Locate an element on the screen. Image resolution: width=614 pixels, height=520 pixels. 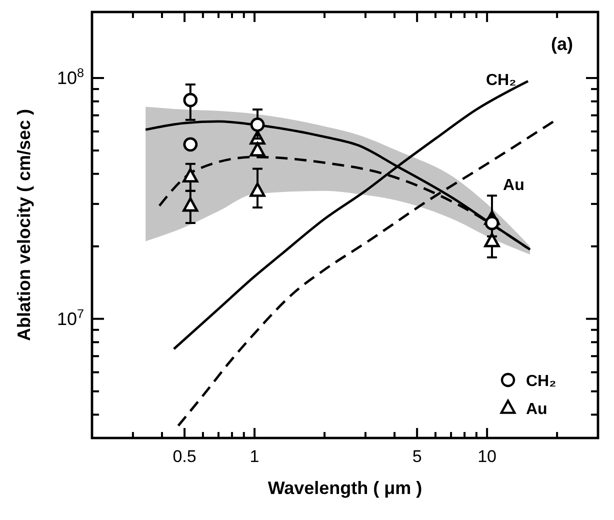
legend-label: CH₂ is located at coordinates (541, 381).